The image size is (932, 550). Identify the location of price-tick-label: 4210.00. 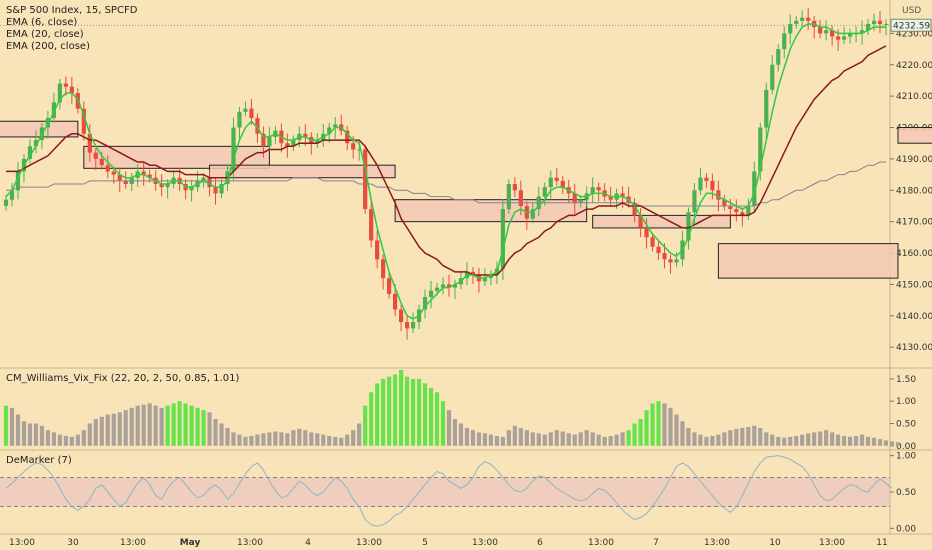
(914, 97).